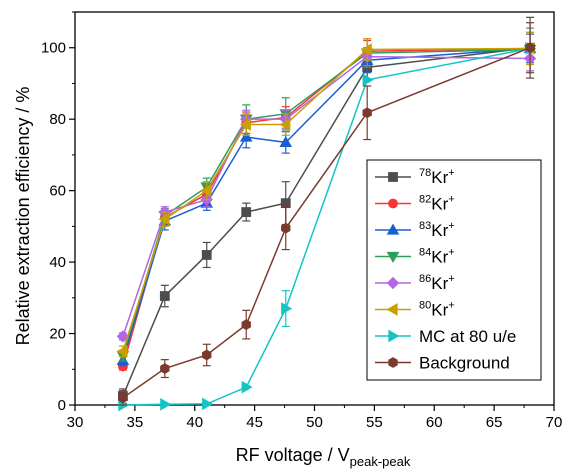  What do you see at coordinates (425, 306) in the screenshot?
I see `legend-label-superscript: 80` at bounding box center [425, 306].